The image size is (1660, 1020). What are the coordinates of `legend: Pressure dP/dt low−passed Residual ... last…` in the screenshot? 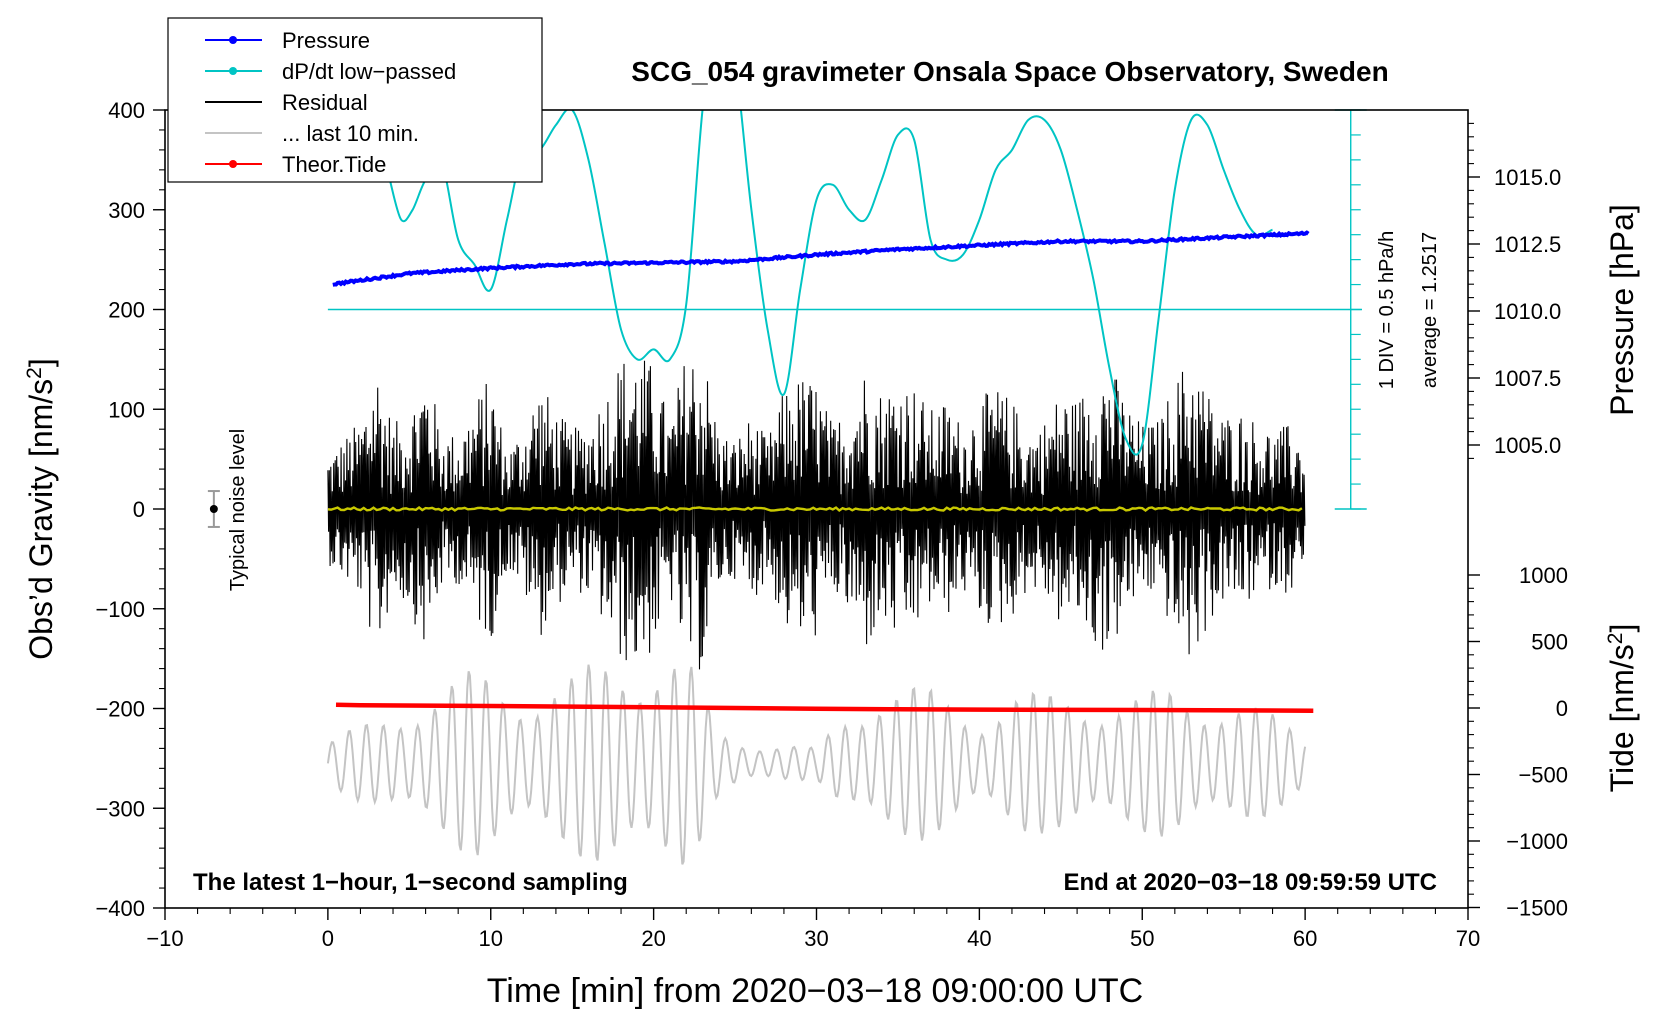 It's located at (355, 100).